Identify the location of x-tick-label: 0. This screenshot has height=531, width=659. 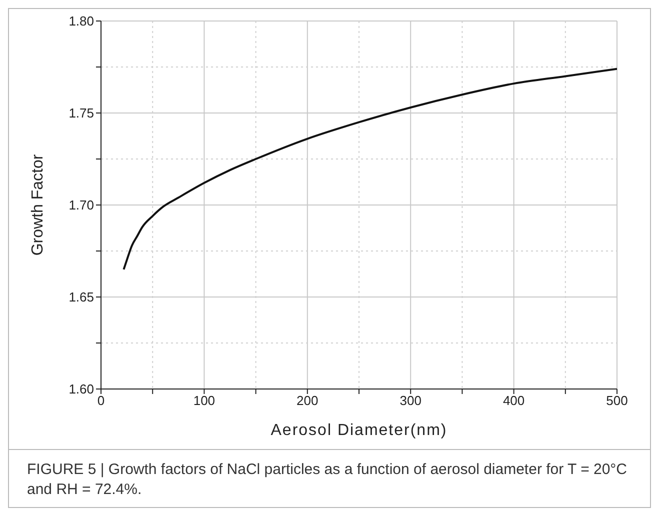
(101, 400).